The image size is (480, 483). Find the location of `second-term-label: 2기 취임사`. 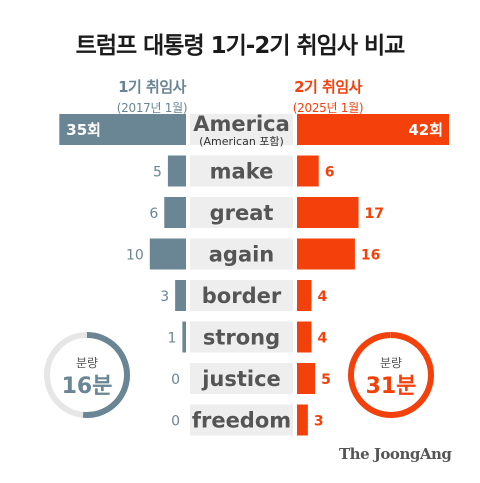

second-term-label: 2기 취임사 is located at coordinates (328, 87).